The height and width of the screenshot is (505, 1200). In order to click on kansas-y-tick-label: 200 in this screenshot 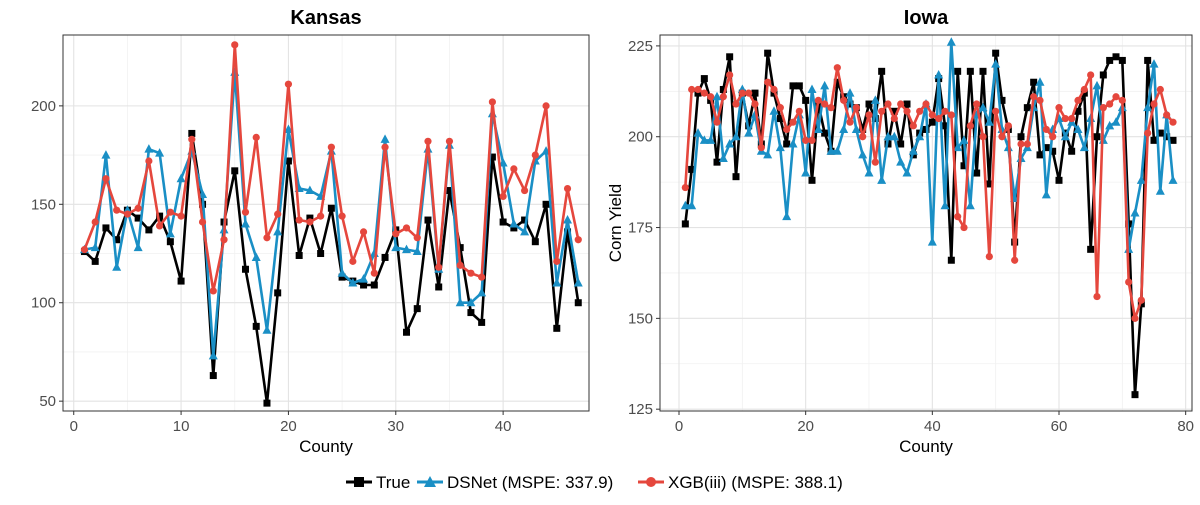, I will do `click(43, 106)`.